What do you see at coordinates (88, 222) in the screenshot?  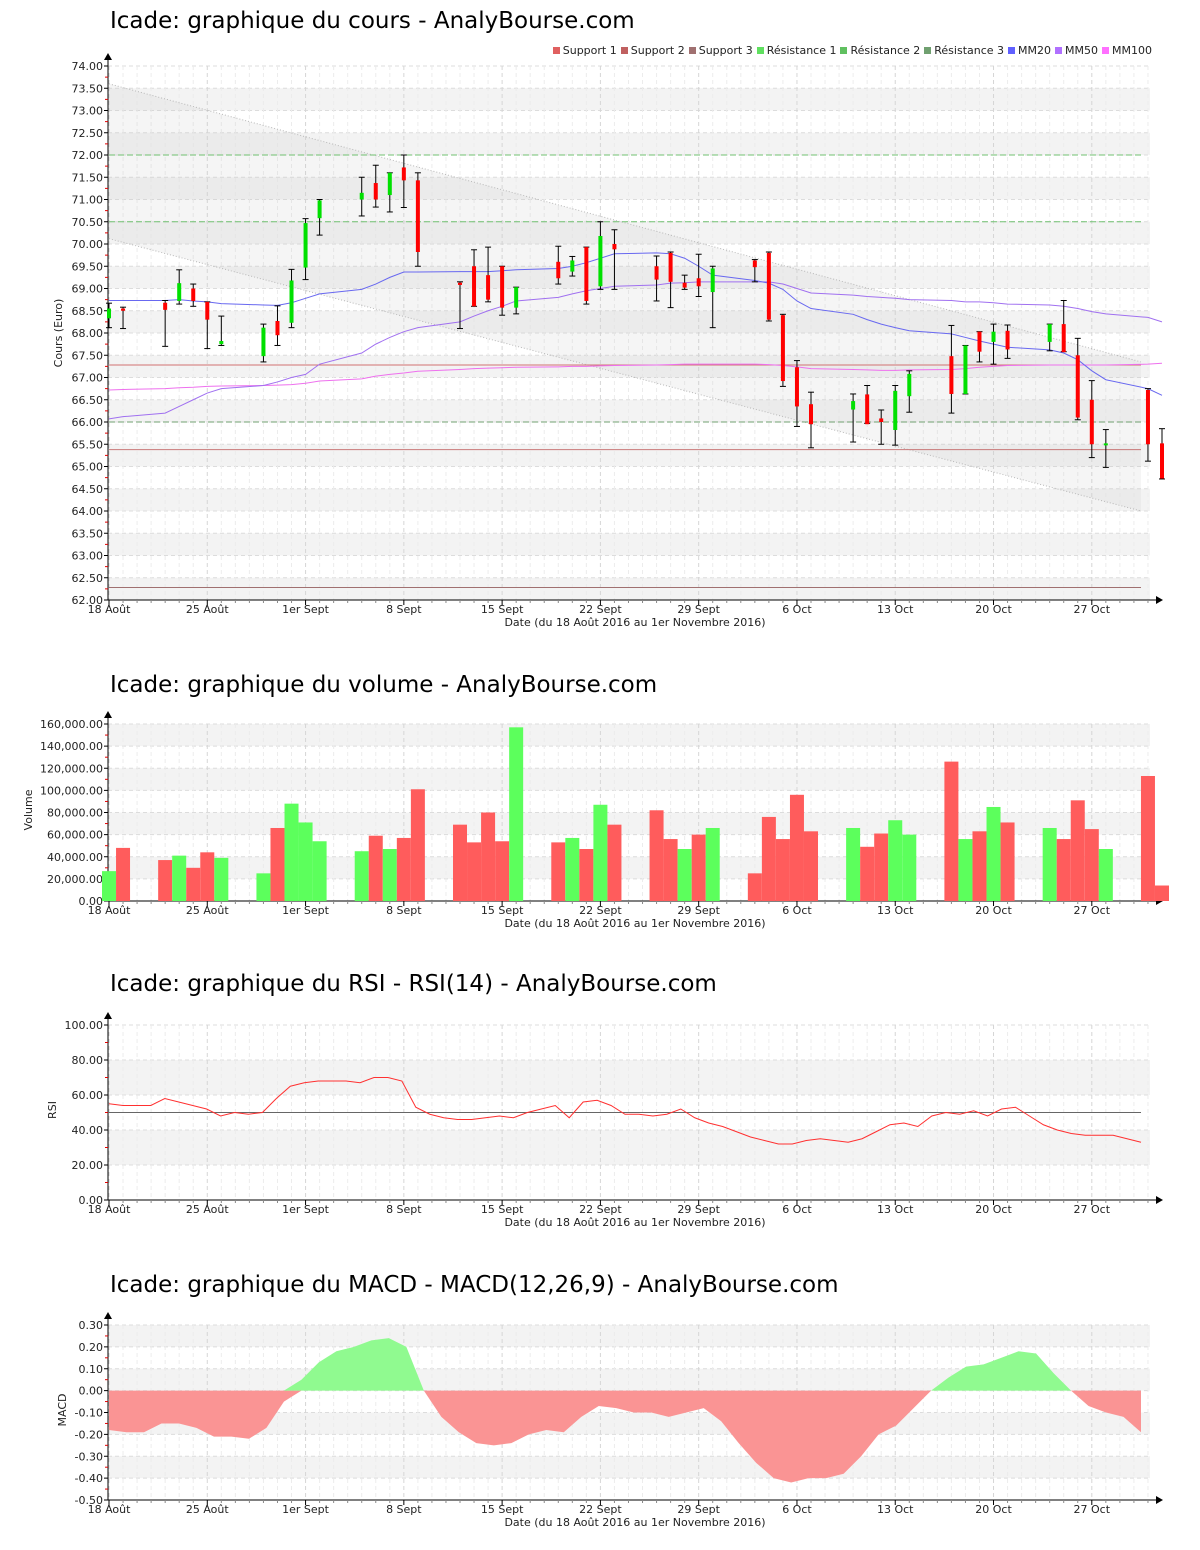 I see `svg-text: 70.50` at bounding box center [88, 222].